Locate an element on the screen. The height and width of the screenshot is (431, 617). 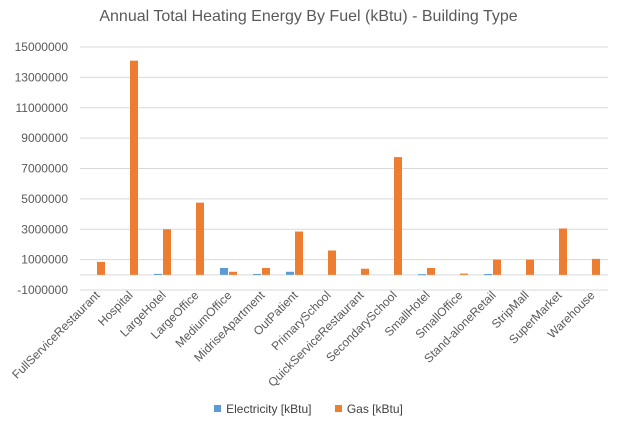
x-tick-label: FullServiceRestaurant is located at coordinates (56, 335).